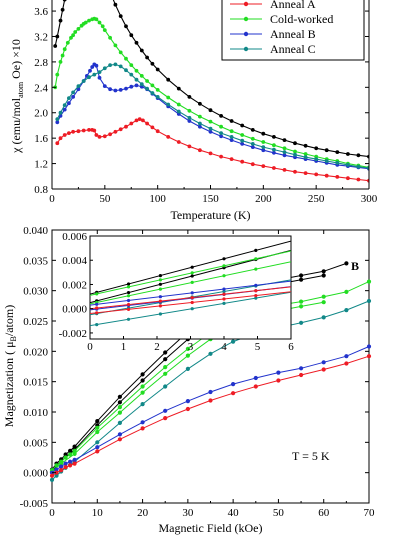 The width and height of the screenshot is (415, 537). Describe the element at coordinates (9, 384) in the screenshot. I see `bottom-y-axis-label-main: Magnetization ( μ` at that location.